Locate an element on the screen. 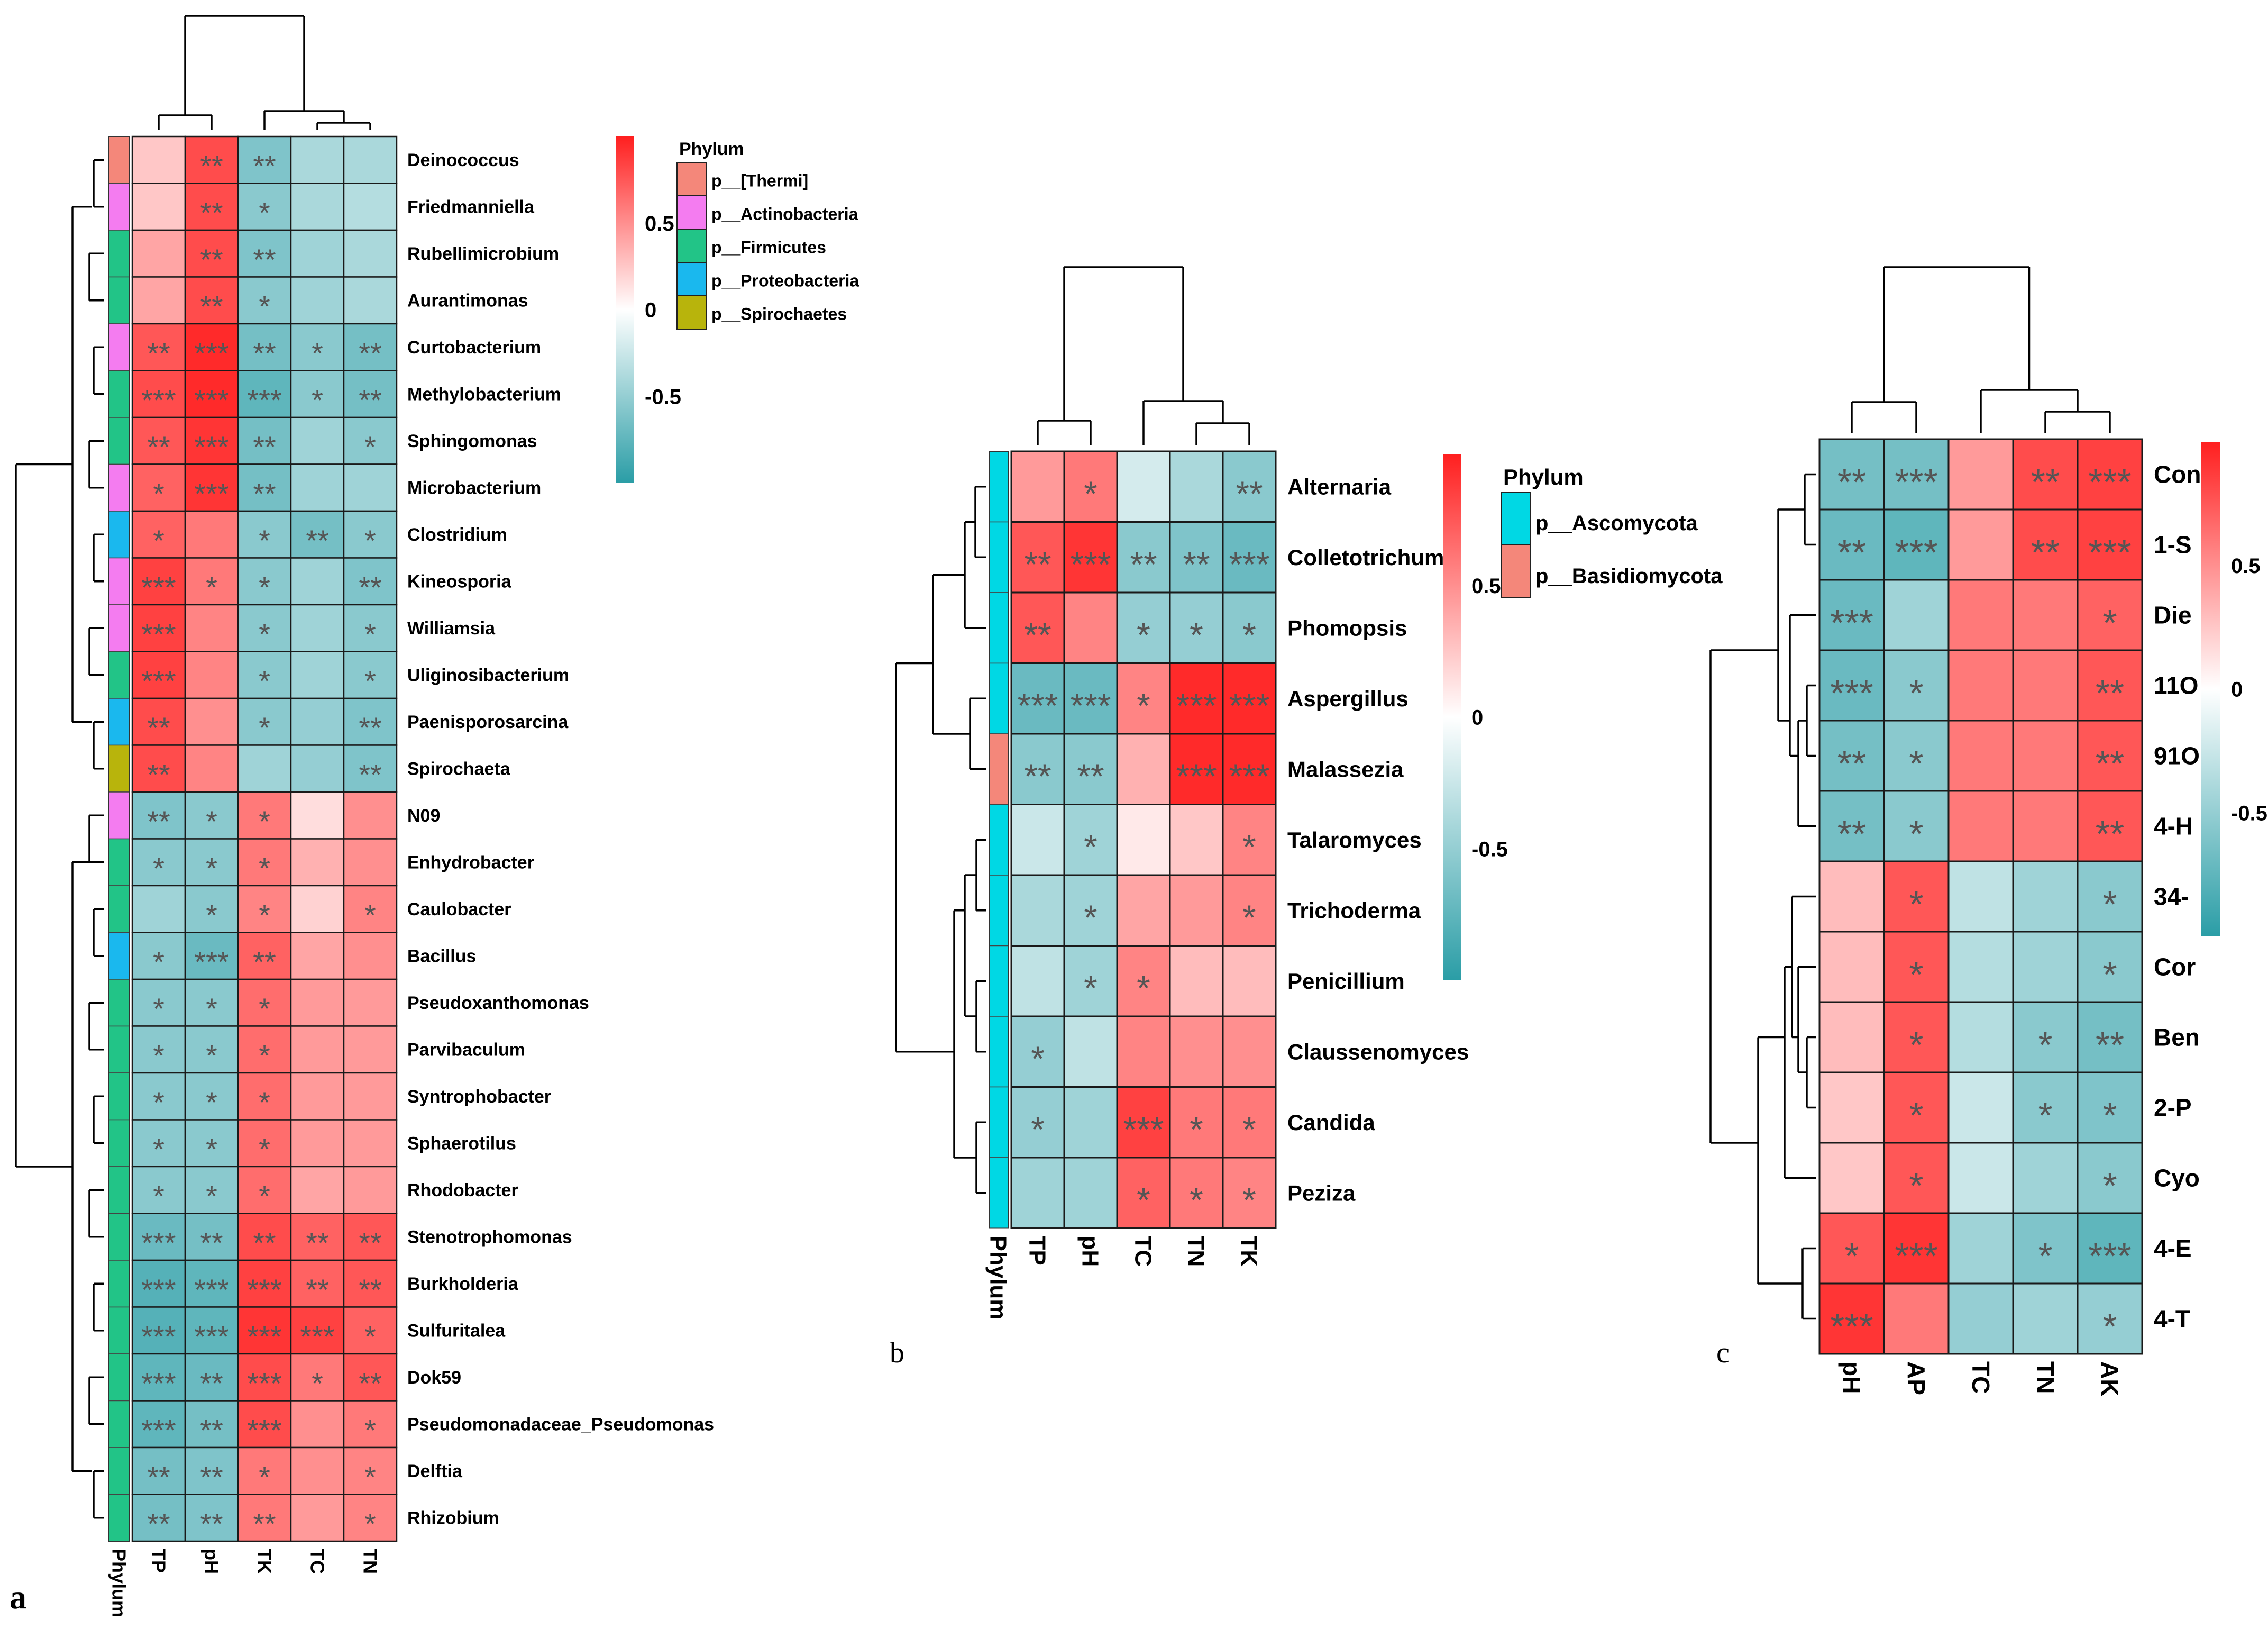 The height and width of the screenshot is (1629, 2268). heatmap-cell-cor-tc is located at coordinates (1980, 967).